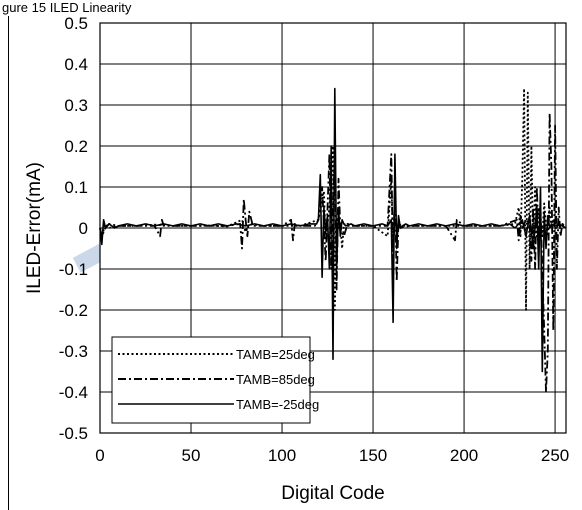  Describe the element at coordinates (275, 354) in the screenshot. I see `legend-label: TAMB=25deg` at that location.